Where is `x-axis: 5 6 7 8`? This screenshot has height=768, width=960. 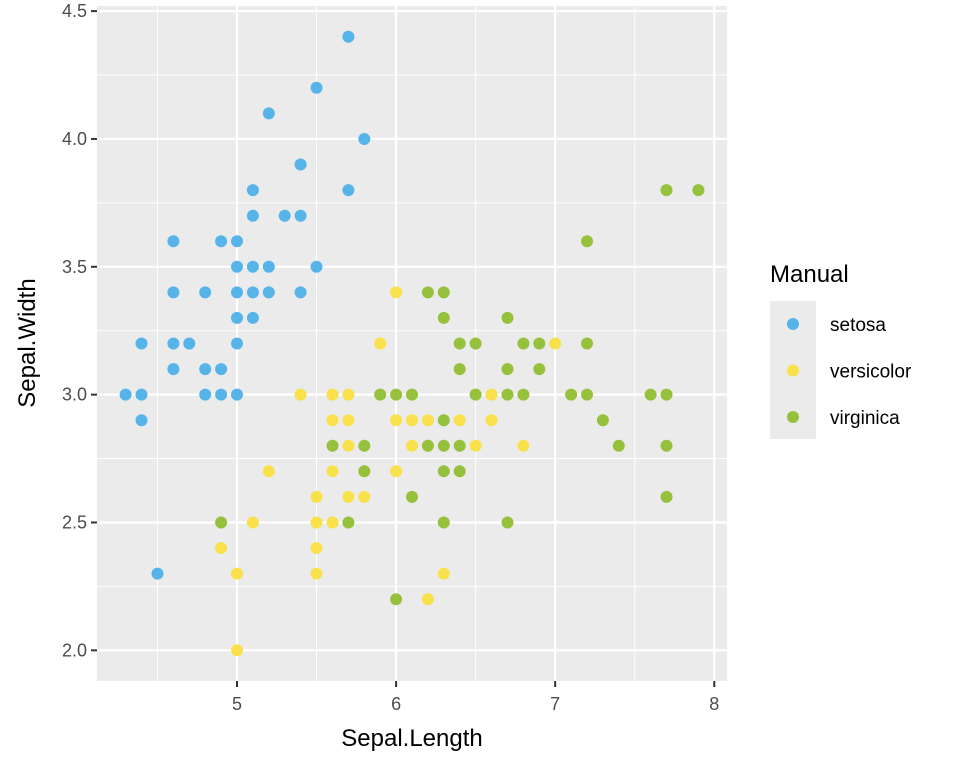 x-axis: 5 6 7 8 is located at coordinates (475, 697).